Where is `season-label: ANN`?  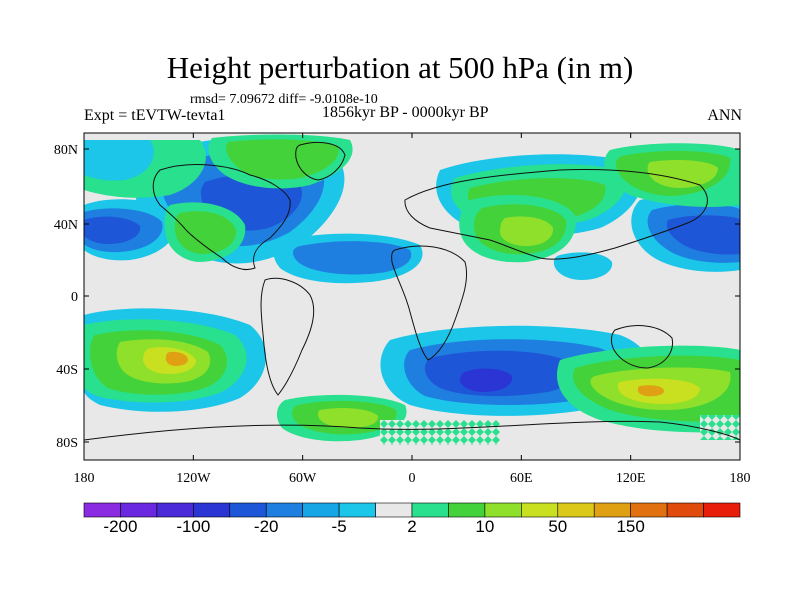 season-label: ANN is located at coordinates (724, 115).